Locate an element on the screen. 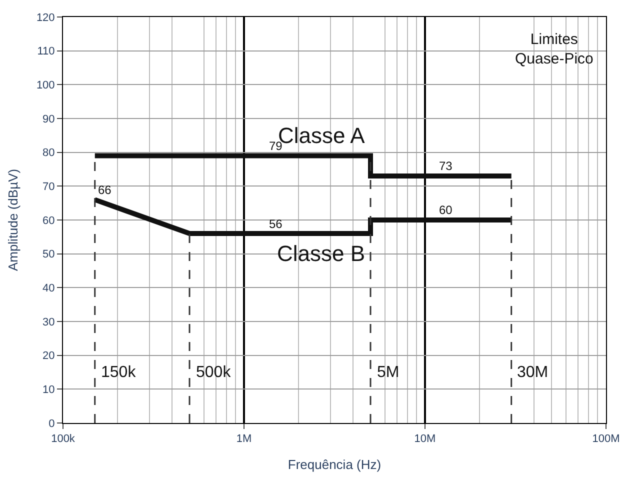  y-axis-title: Amplitude (dBµV) is located at coordinates (12, 220).